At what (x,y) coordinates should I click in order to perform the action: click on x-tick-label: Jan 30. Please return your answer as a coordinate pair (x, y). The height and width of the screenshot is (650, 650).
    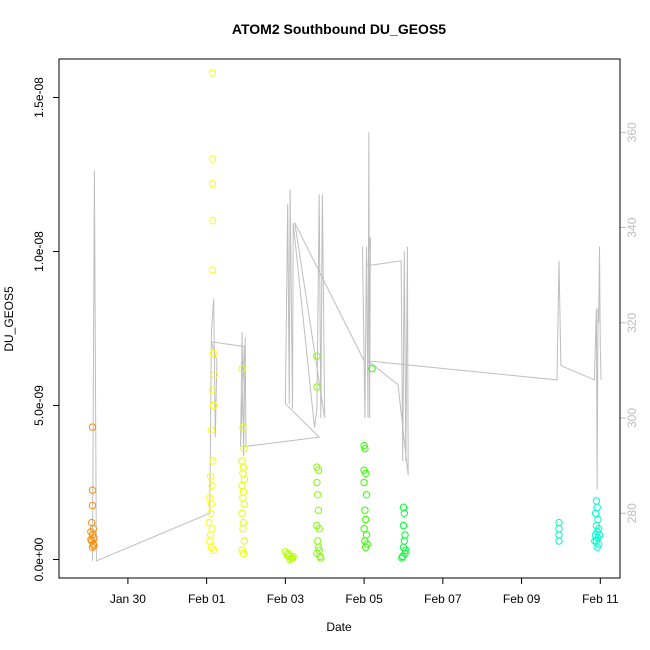
    Looking at the image, I should click on (128, 599).